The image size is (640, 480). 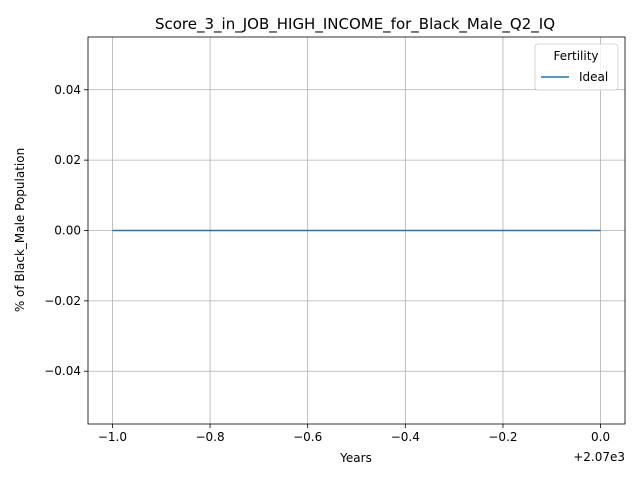 I want to click on y-axis-label: % of Black_Male Population, so click(x=20, y=230).